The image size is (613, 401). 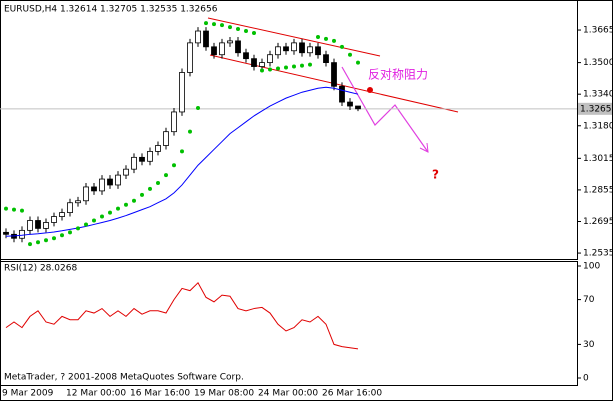 I want to click on price-box, so click(x=595, y=108).